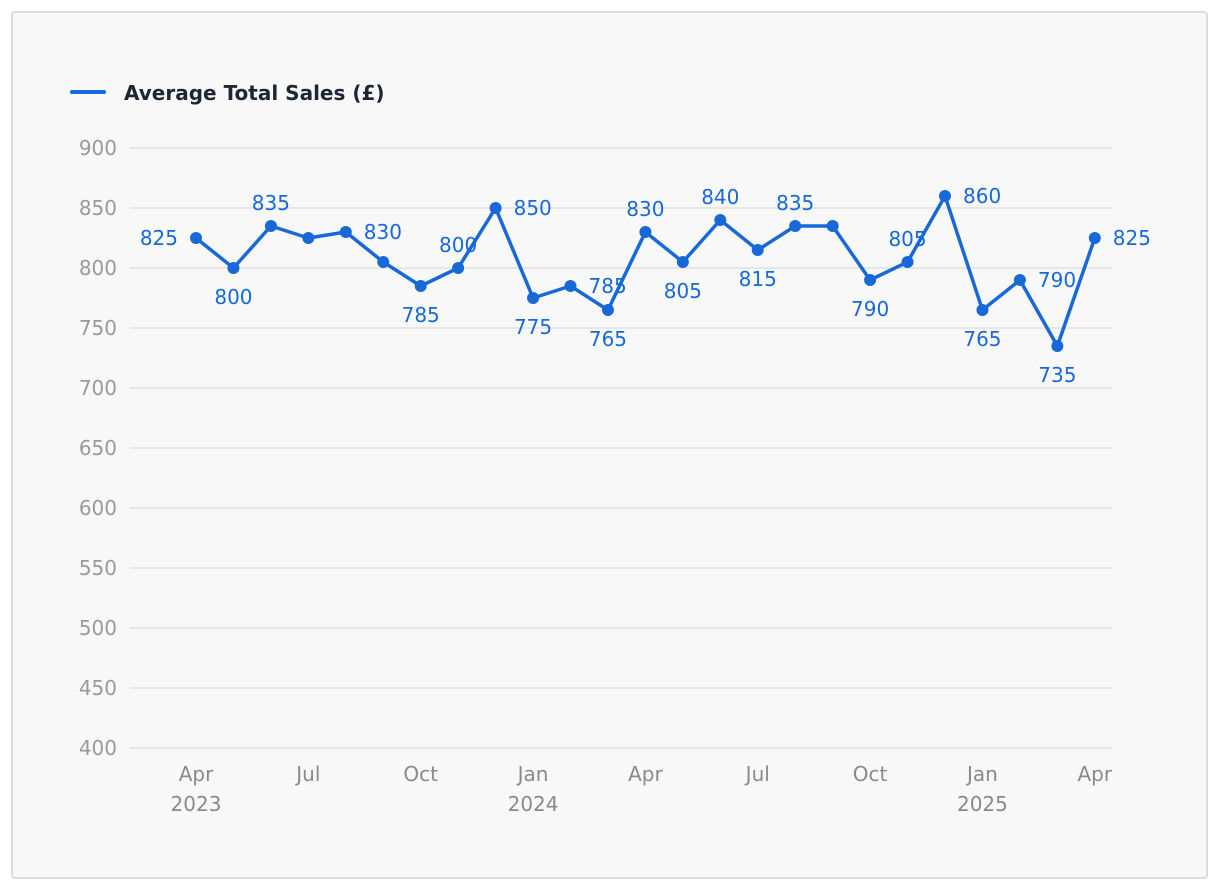 Image resolution: width=1220 pixels, height=894 pixels. What do you see at coordinates (98, 388) in the screenshot?
I see `y-tick-label: 700` at bounding box center [98, 388].